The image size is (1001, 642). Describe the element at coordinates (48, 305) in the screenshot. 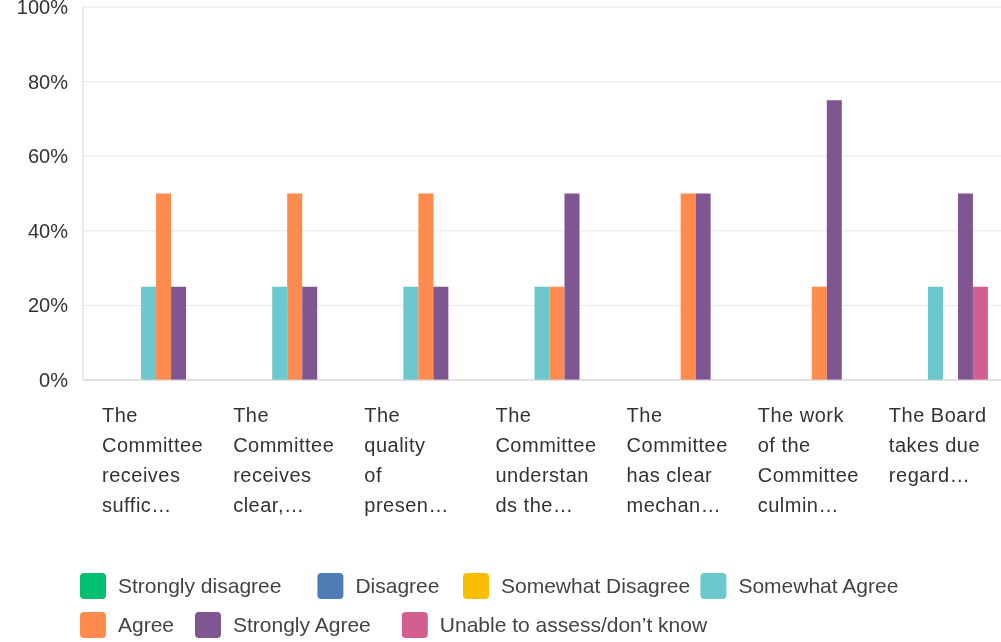

I see `y-tick-label: 20%` at that location.